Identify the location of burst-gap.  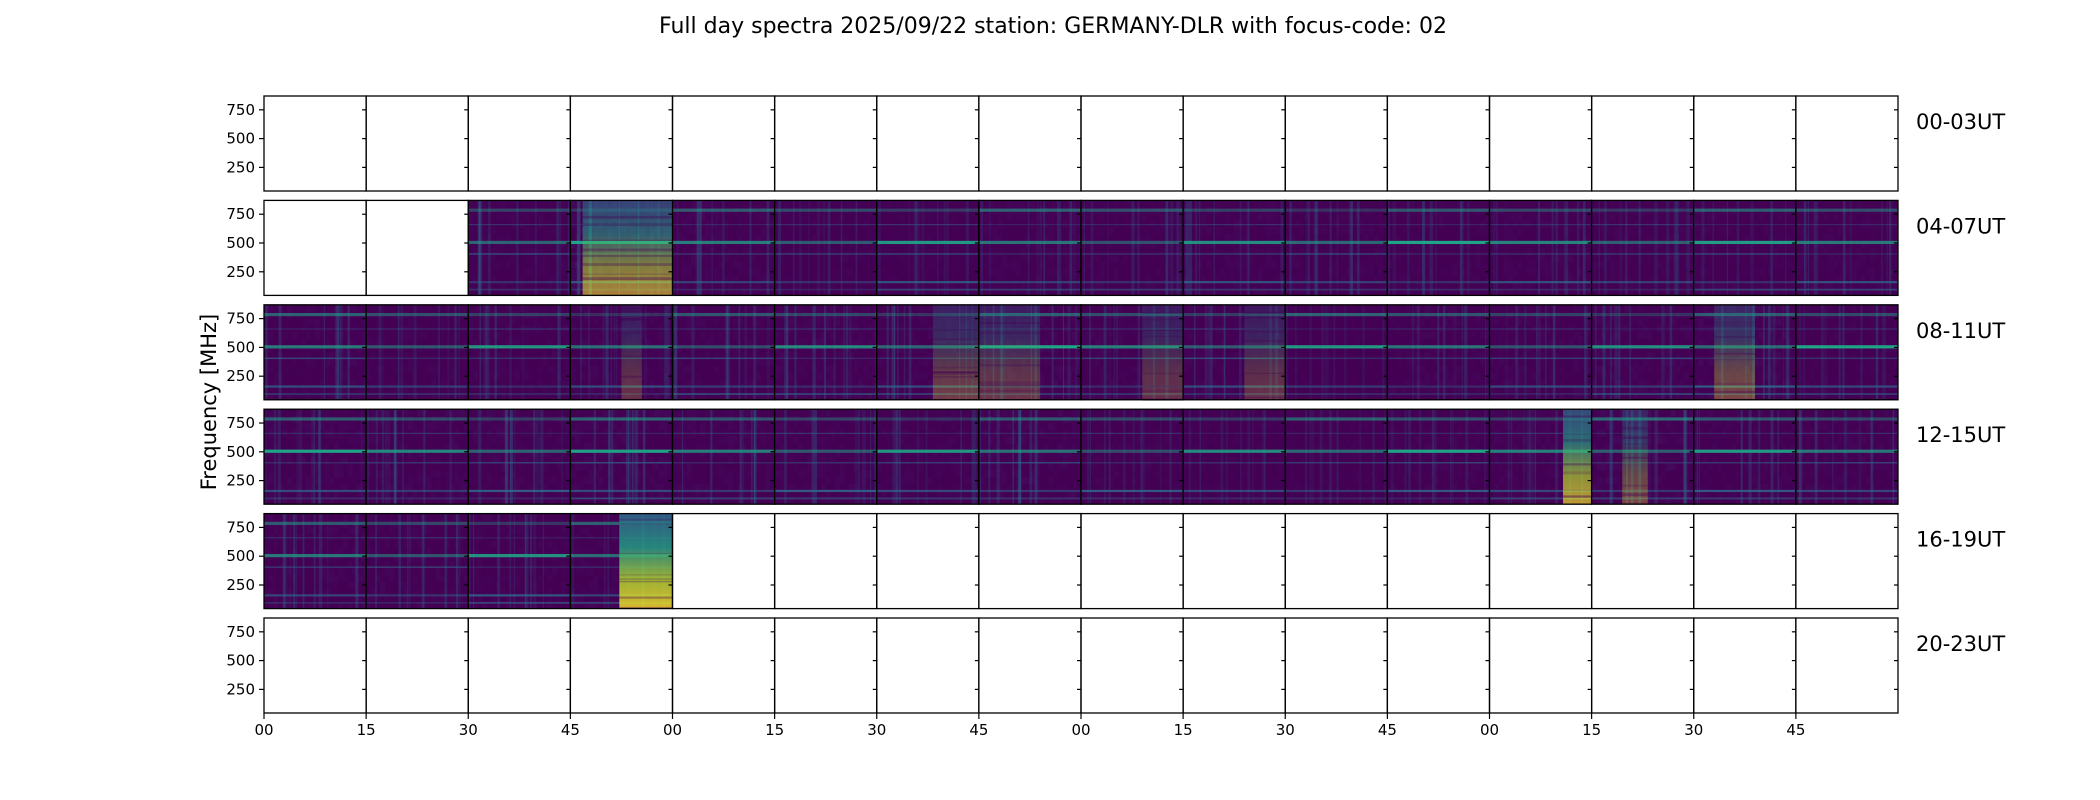
(1265, 317).